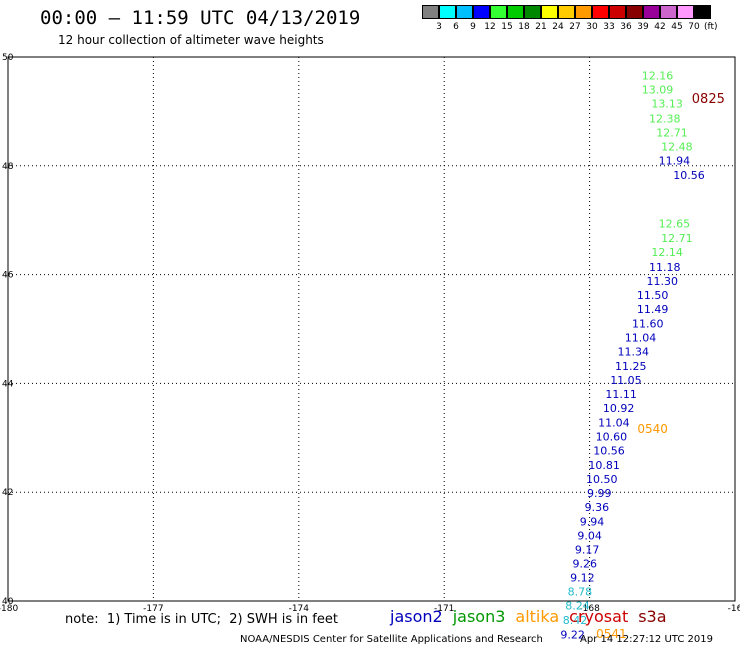 Image resolution: width=740 pixels, height=650 pixels. I want to click on wave-height-label: 11.34, so click(633, 352).